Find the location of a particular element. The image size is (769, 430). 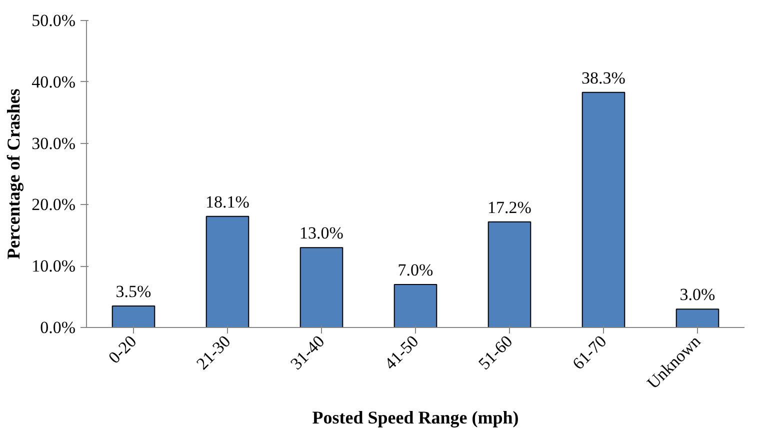

y-tick-label: 10.0% is located at coordinates (54, 266).